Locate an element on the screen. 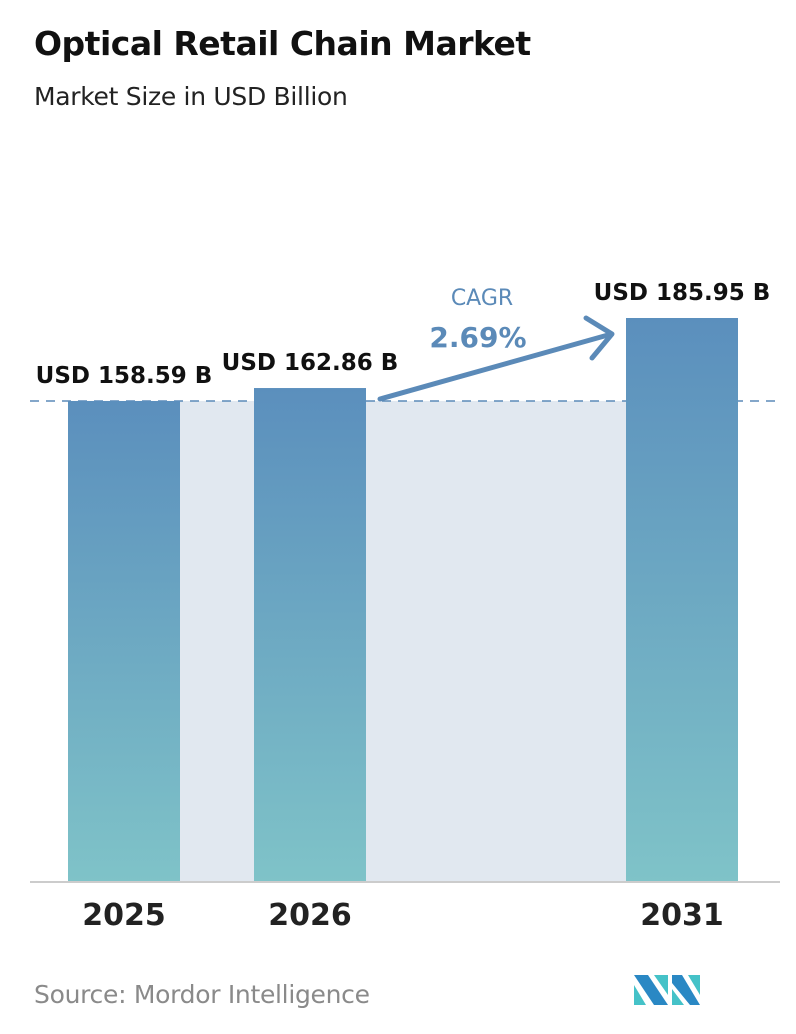 Image resolution: width=796 pixels, height=1034 pixels. bar-2026 is located at coordinates (310, 635).